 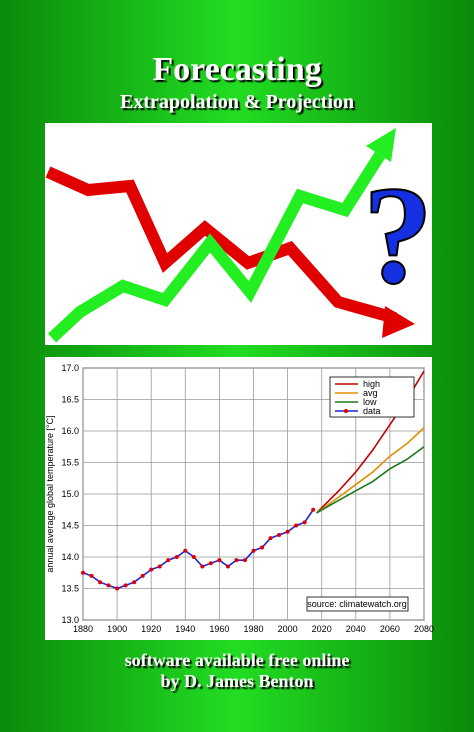 I want to click on y-tick-label: 13.0, so click(x=70, y=620).